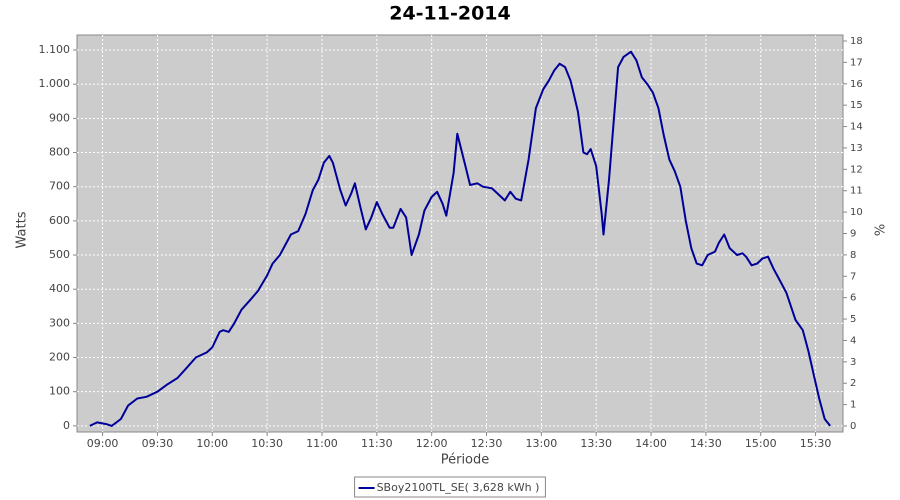  I want to click on x-tick-label: 10:00, so click(212, 443).